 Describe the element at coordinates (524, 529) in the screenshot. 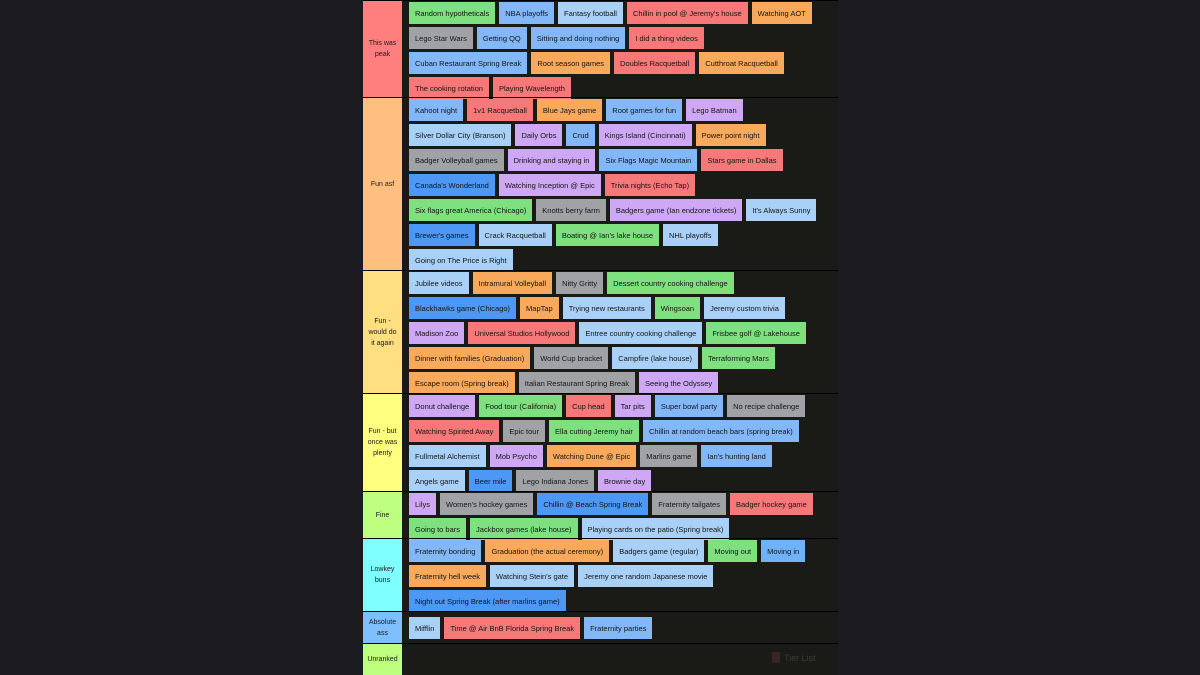

I see `tier-item: Jackbox games (lake house)` at that location.